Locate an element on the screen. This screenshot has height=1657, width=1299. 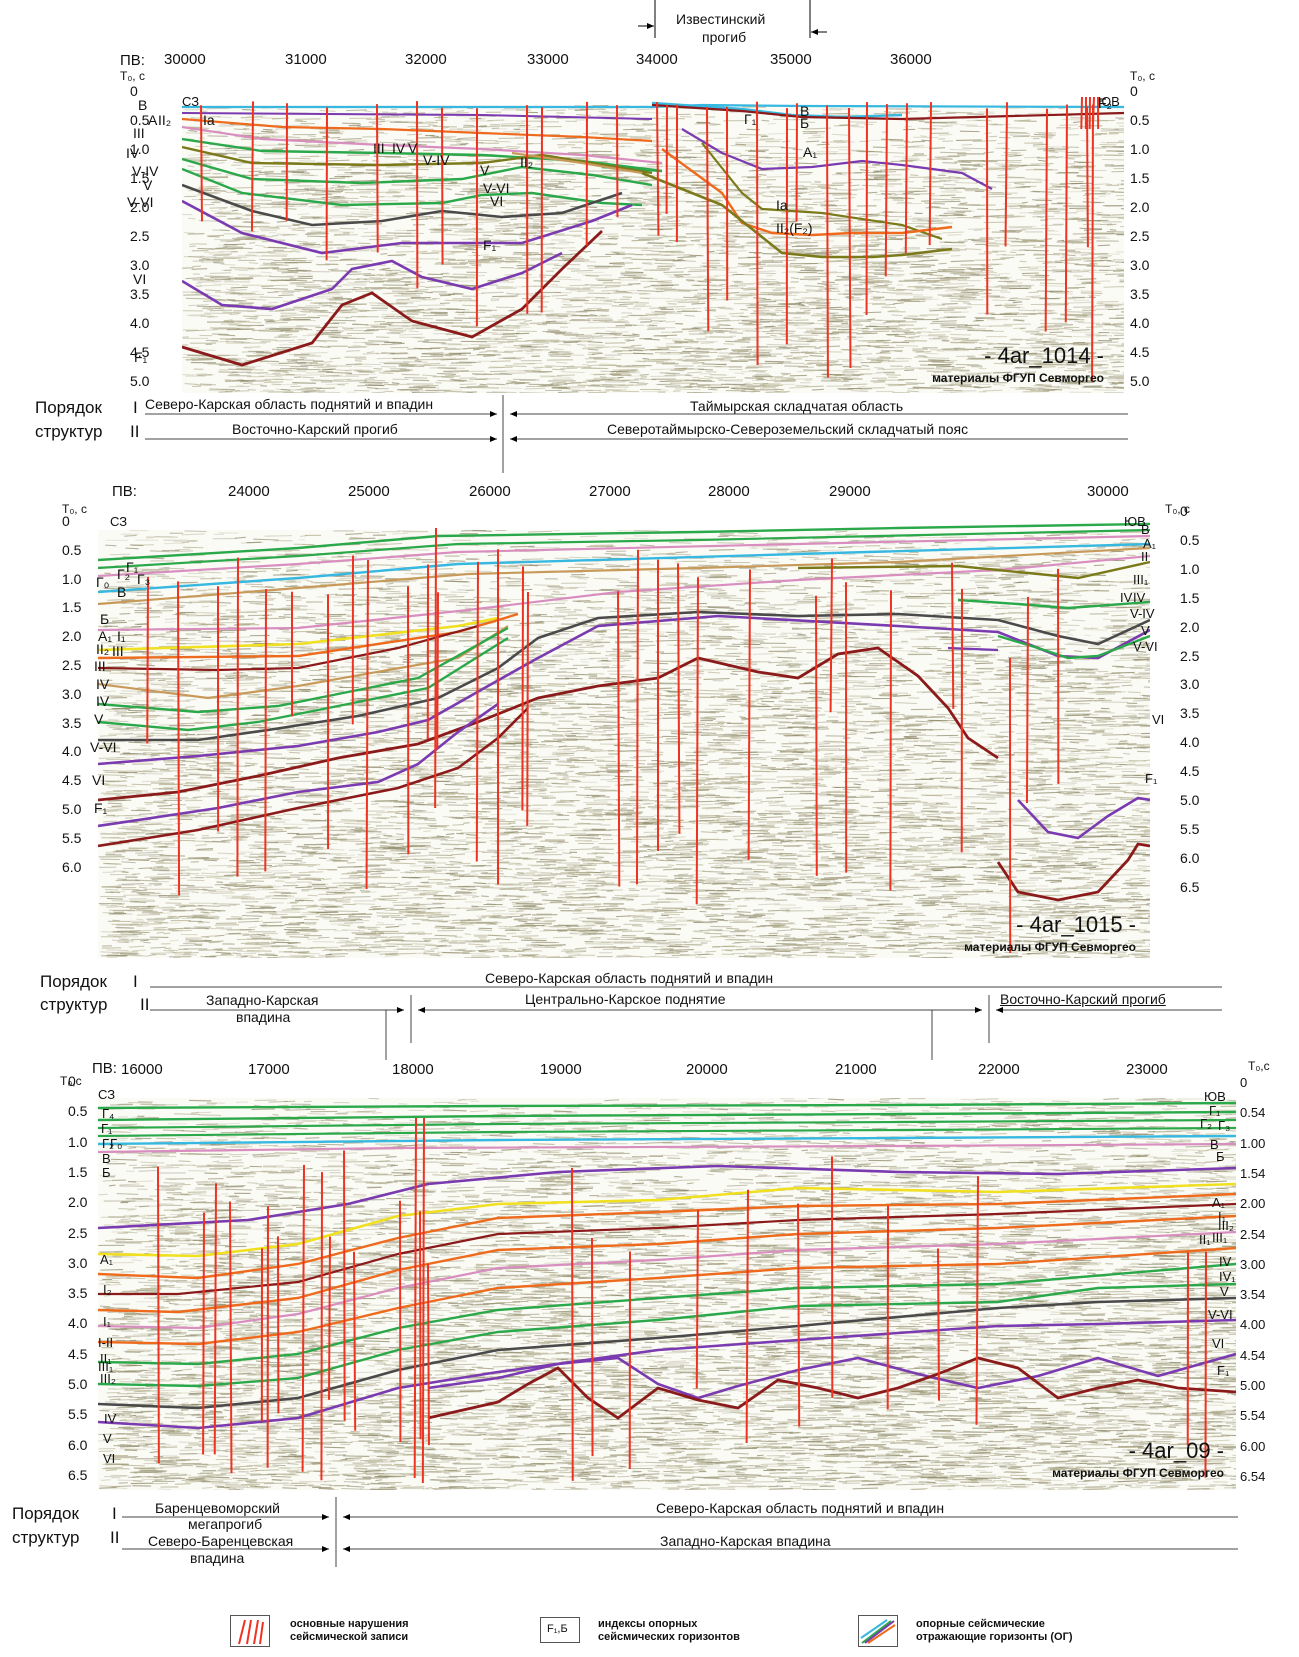
horizon-index-label: III₁ is located at coordinates (1140, 579).